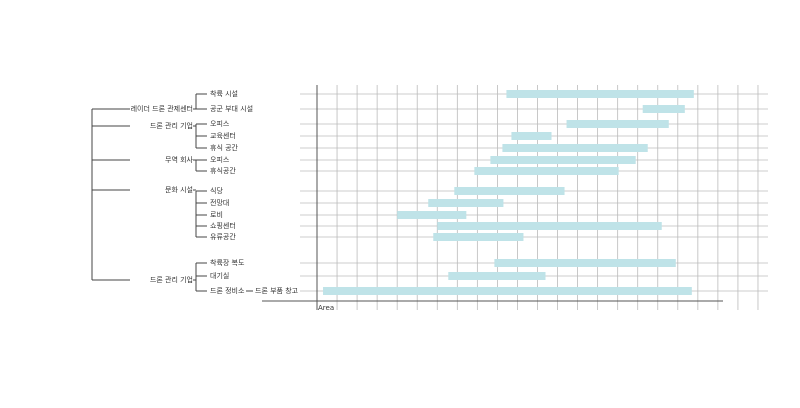 The height and width of the screenshot is (408, 800). Describe the element at coordinates (179, 190) in the screenshot. I see `group-label: 문화 시설` at that location.